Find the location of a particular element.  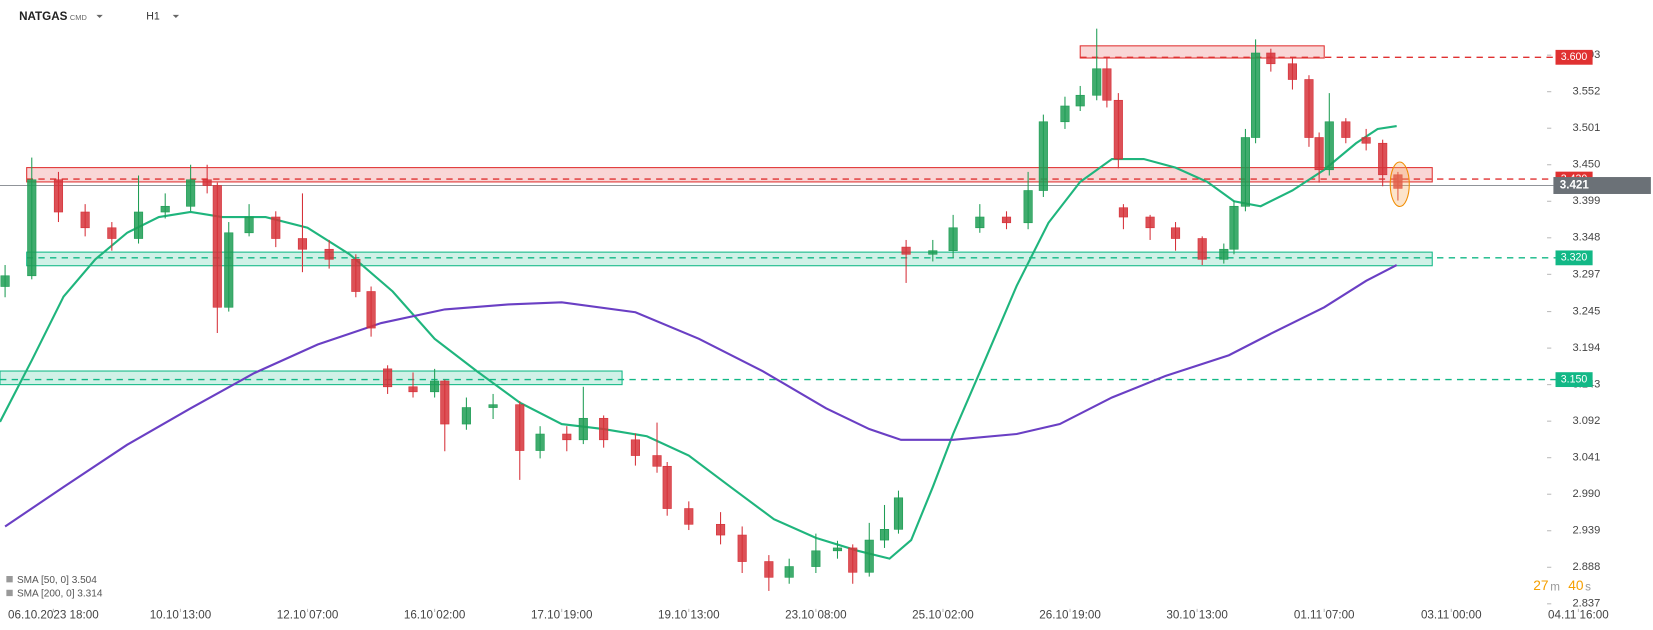

y-tick-label: 3.348 is located at coordinates (1586, 238).